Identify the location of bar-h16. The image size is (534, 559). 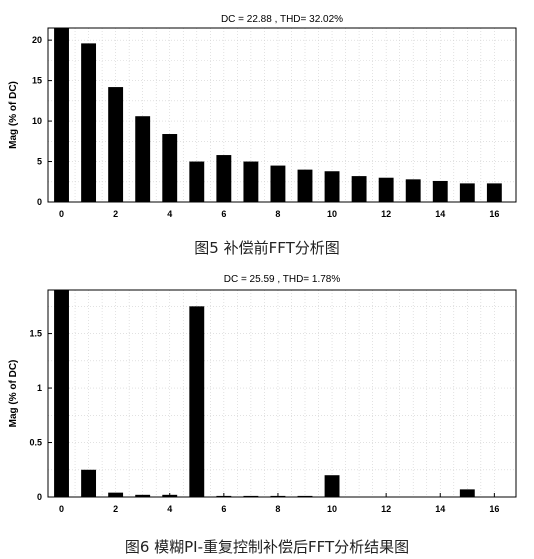
(494, 192).